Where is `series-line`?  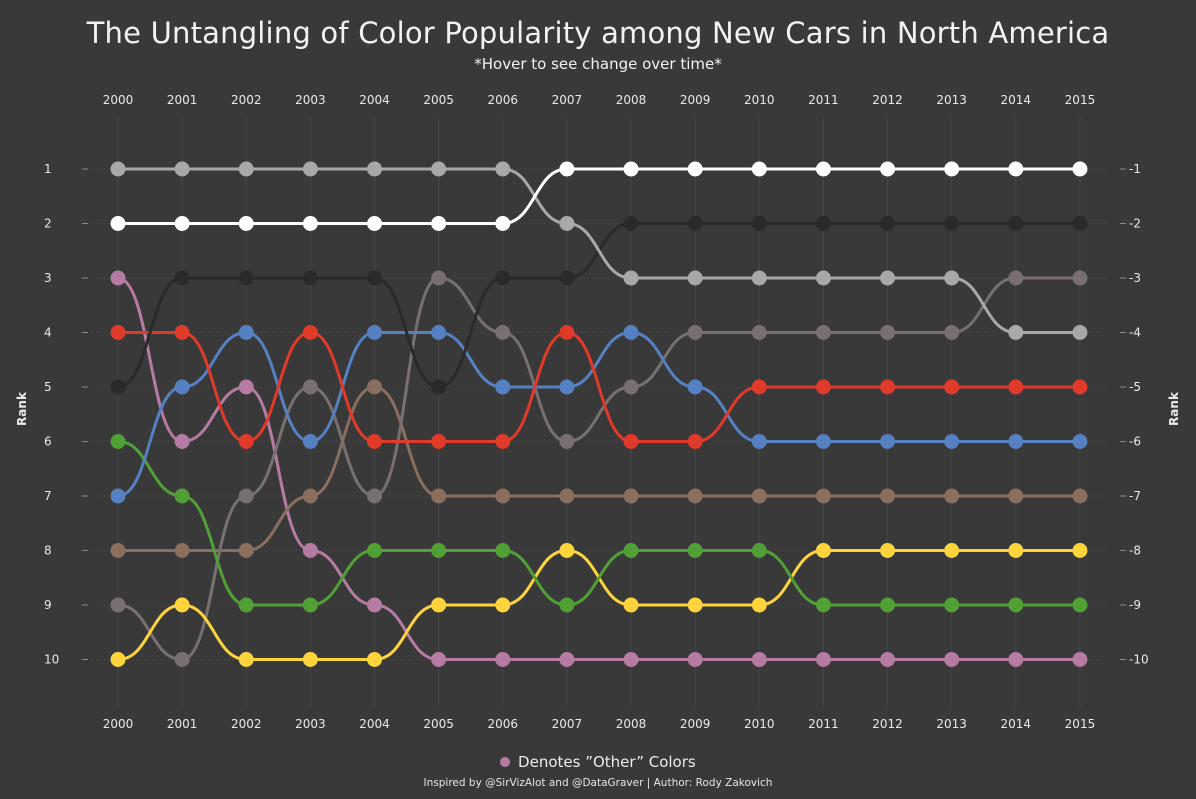
series-line is located at coordinates (599, 196).